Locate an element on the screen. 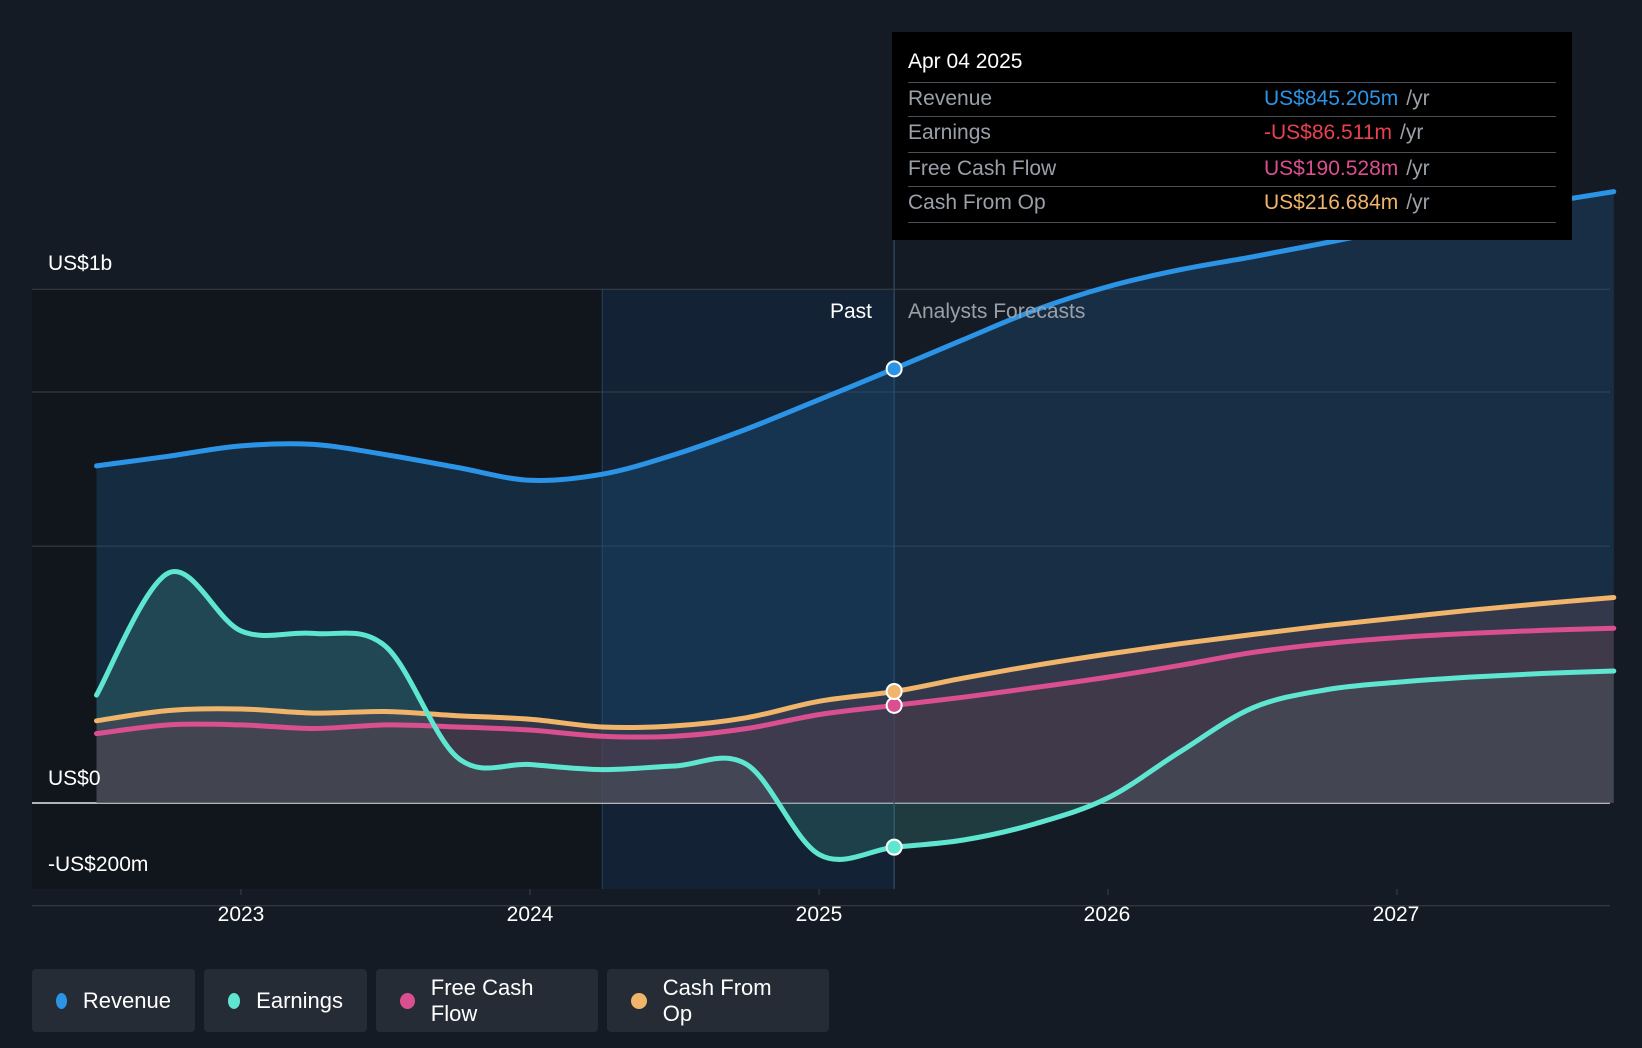 The height and width of the screenshot is (1048, 1642). tooltip-label: Free Cash Flow is located at coordinates (982, 168).